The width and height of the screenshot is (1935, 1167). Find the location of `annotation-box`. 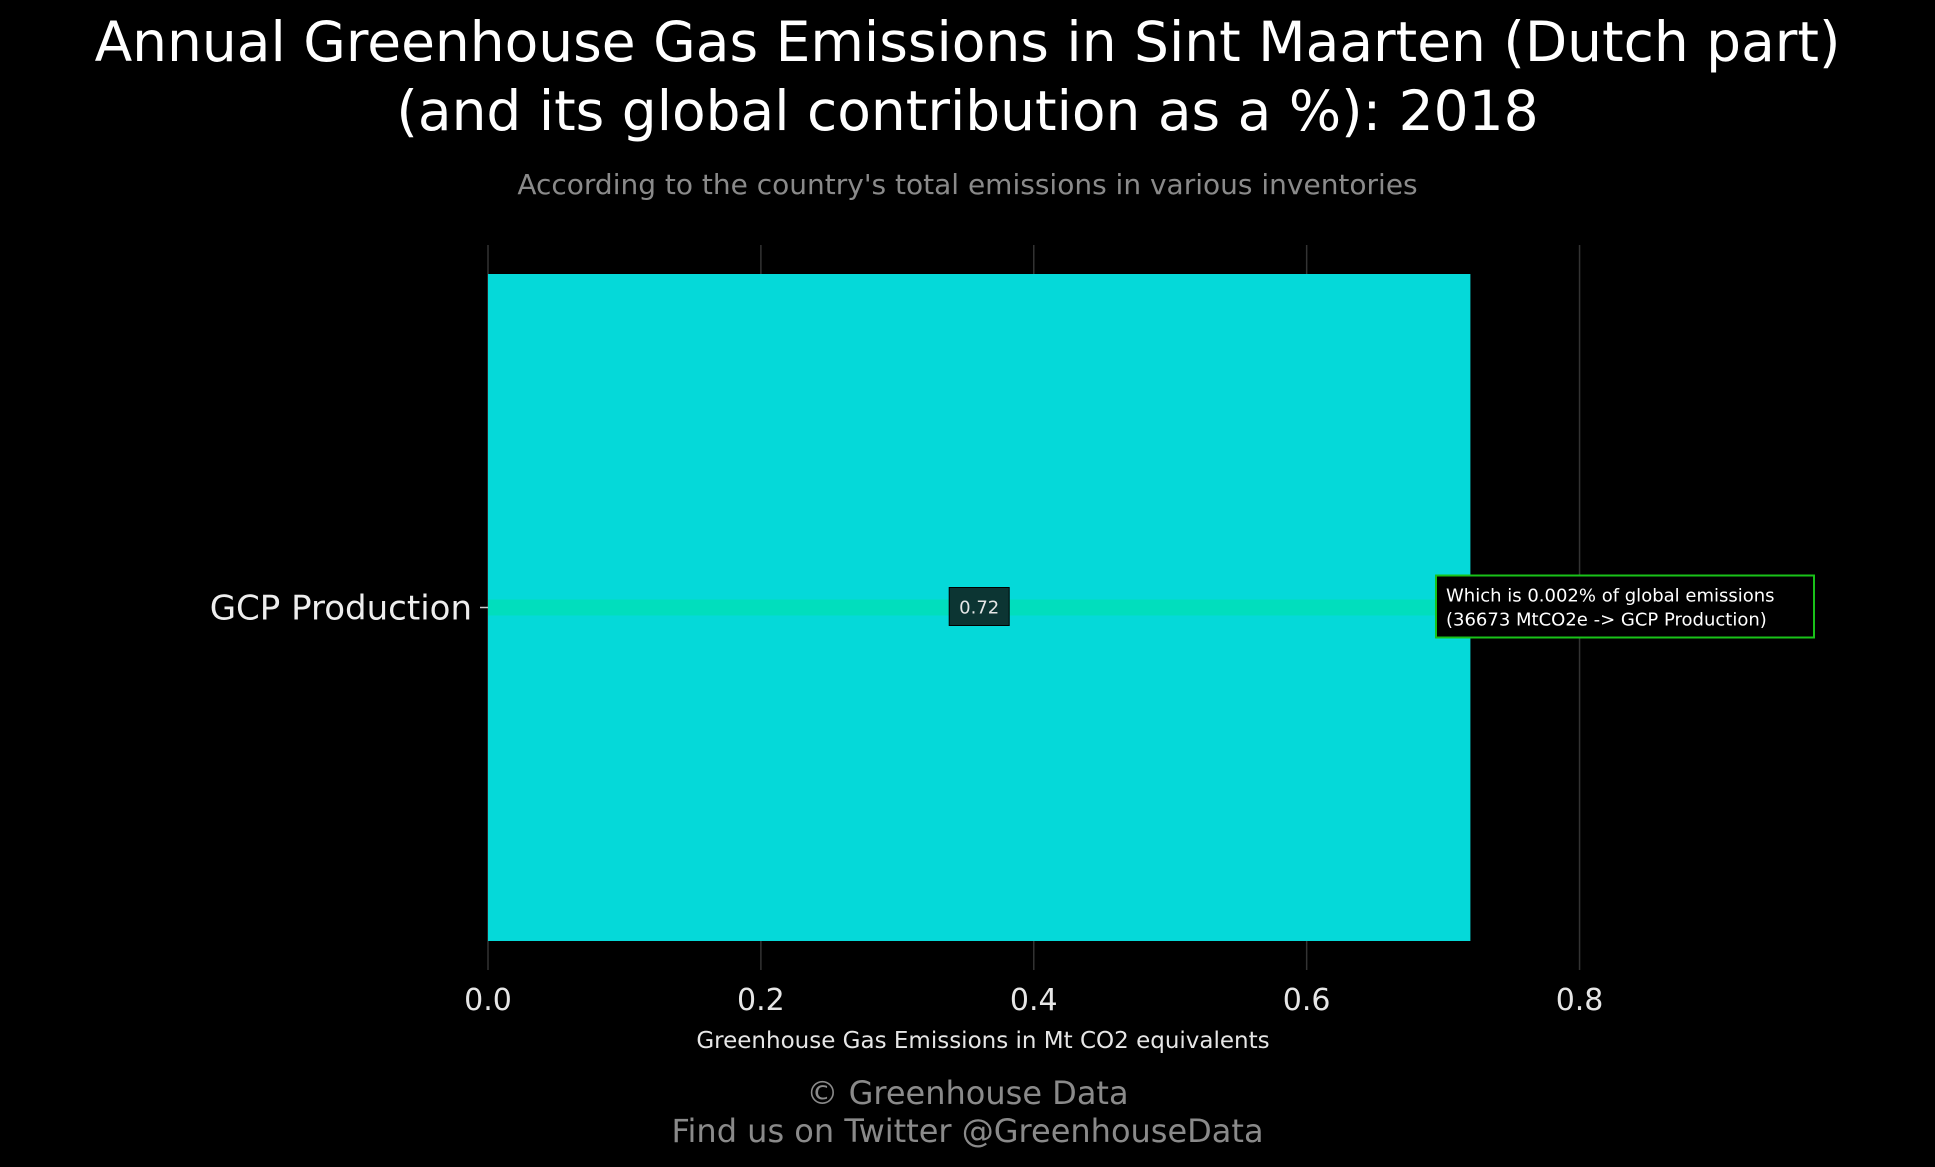

annotation-box is located at coordinates (1625, 606).